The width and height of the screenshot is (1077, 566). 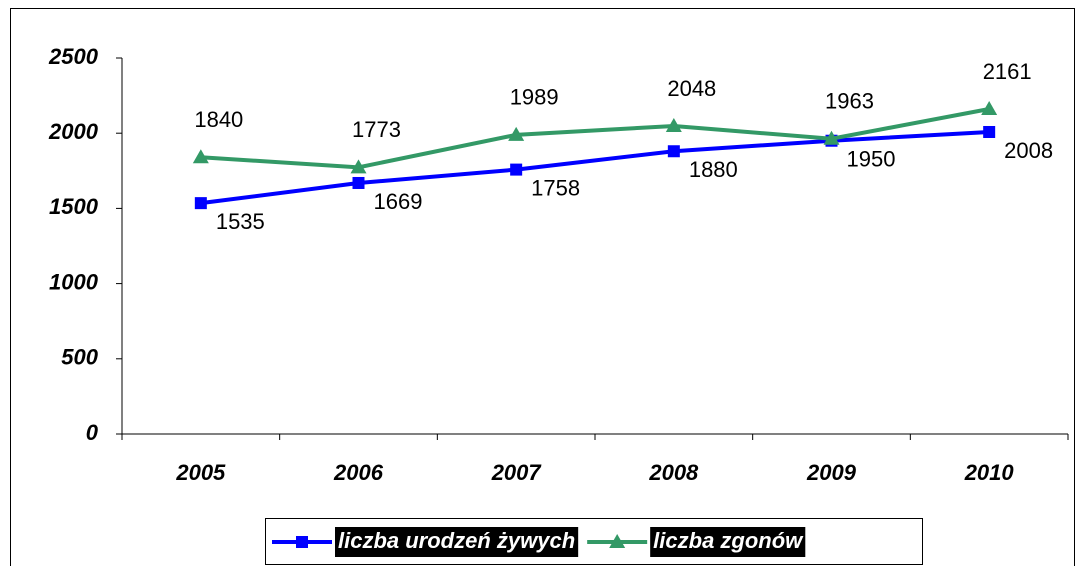 I want to click on x-tick-label: 2006, so click(x=358, y=472).